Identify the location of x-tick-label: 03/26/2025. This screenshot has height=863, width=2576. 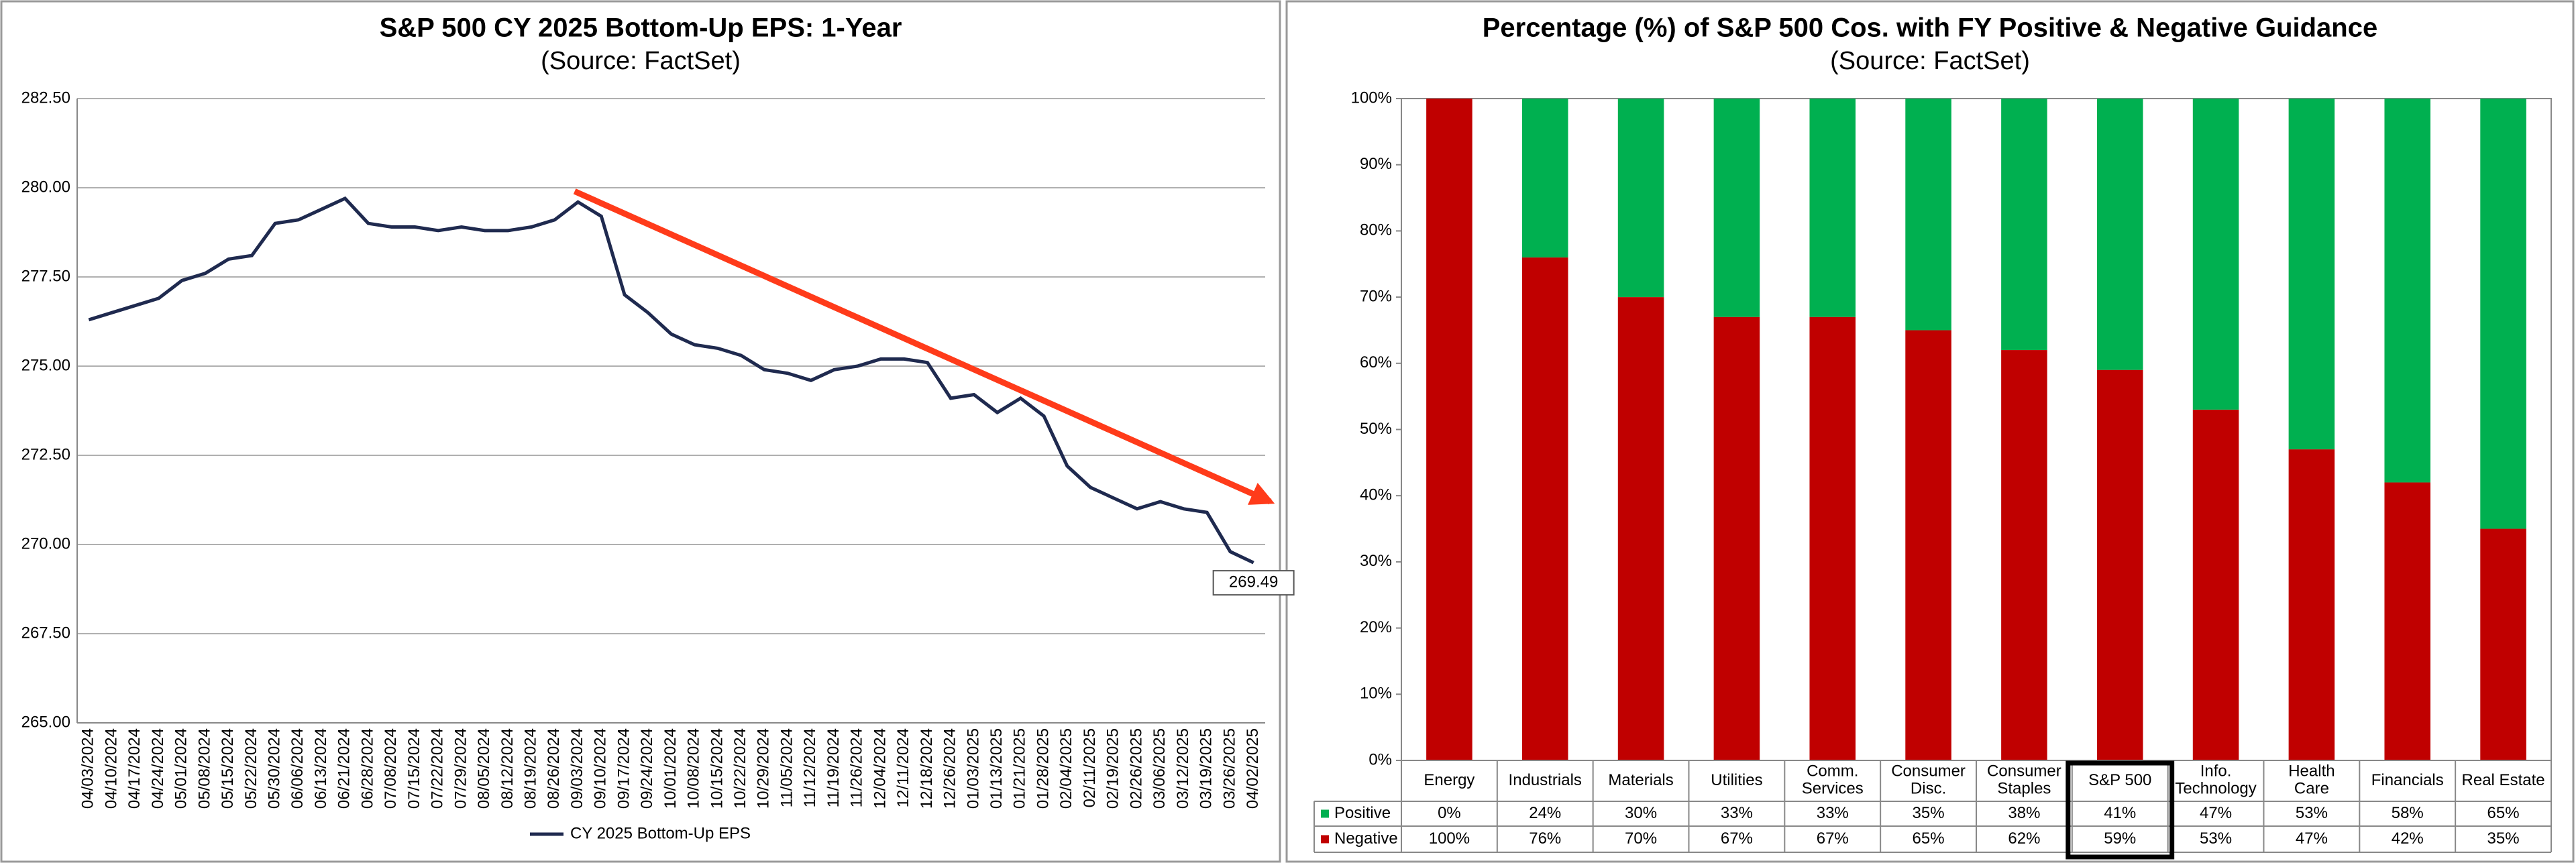
(1229, 768).